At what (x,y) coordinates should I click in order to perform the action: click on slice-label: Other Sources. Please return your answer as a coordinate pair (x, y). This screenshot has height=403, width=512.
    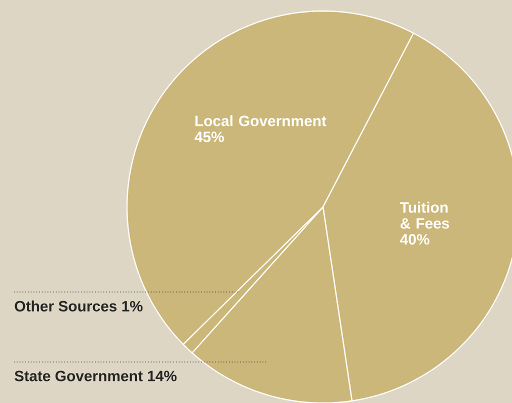
    Looking at the image, I should click on (65, 306).